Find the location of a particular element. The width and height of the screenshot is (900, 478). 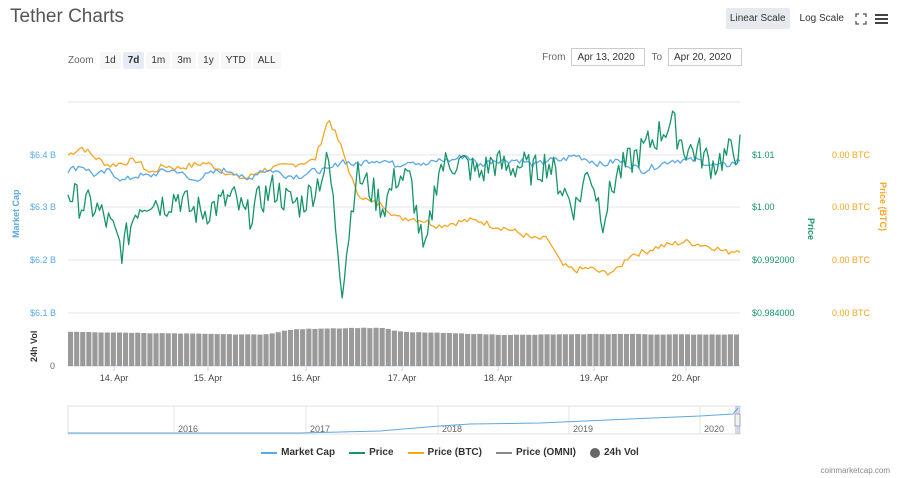

market-cap-axis-label: Market Cap is located at coordinates (16, 213).